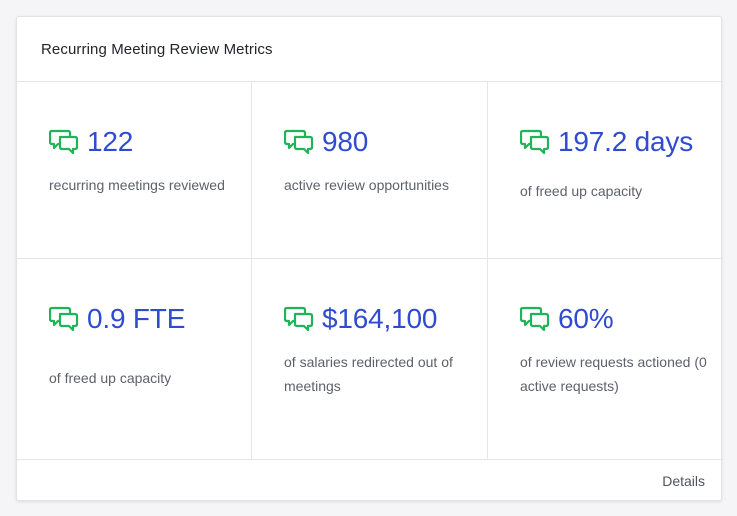 The height and width of the screenshot is (516, 737). Describe the element at coordinates (345, 141) in the screenshot. I see `metric-value: 980` at that location.